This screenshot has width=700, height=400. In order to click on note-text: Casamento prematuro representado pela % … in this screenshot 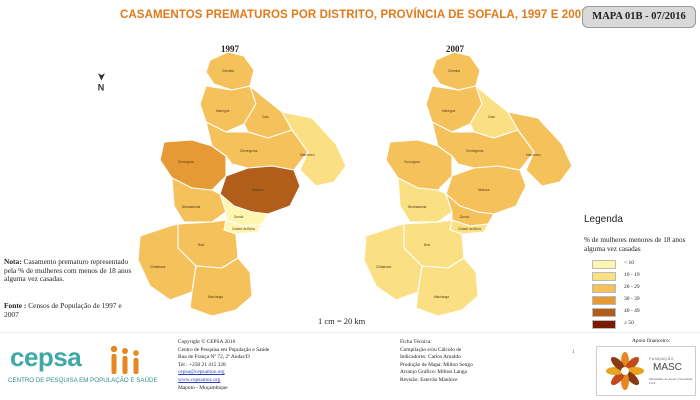, I will do `click(68, 270)`.